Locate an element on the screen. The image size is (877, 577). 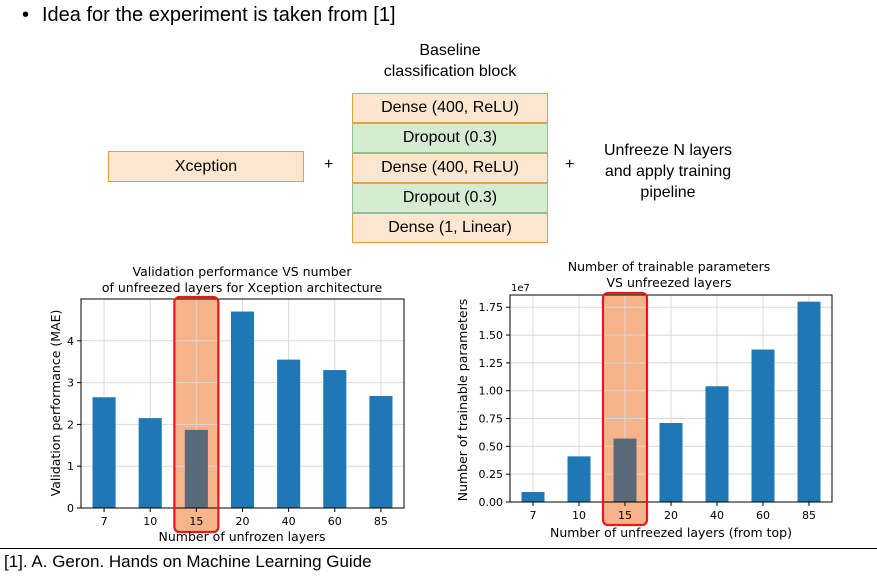
chart2-ytick-label: 1.25 is located at coordinates (491, 363).